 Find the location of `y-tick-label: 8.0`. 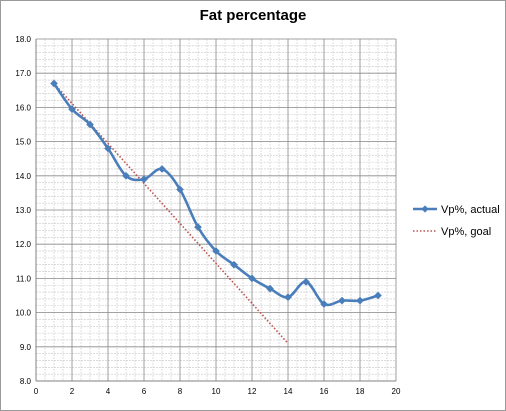

y-tick-label: 8.0 is located at coordinates (26, 381).